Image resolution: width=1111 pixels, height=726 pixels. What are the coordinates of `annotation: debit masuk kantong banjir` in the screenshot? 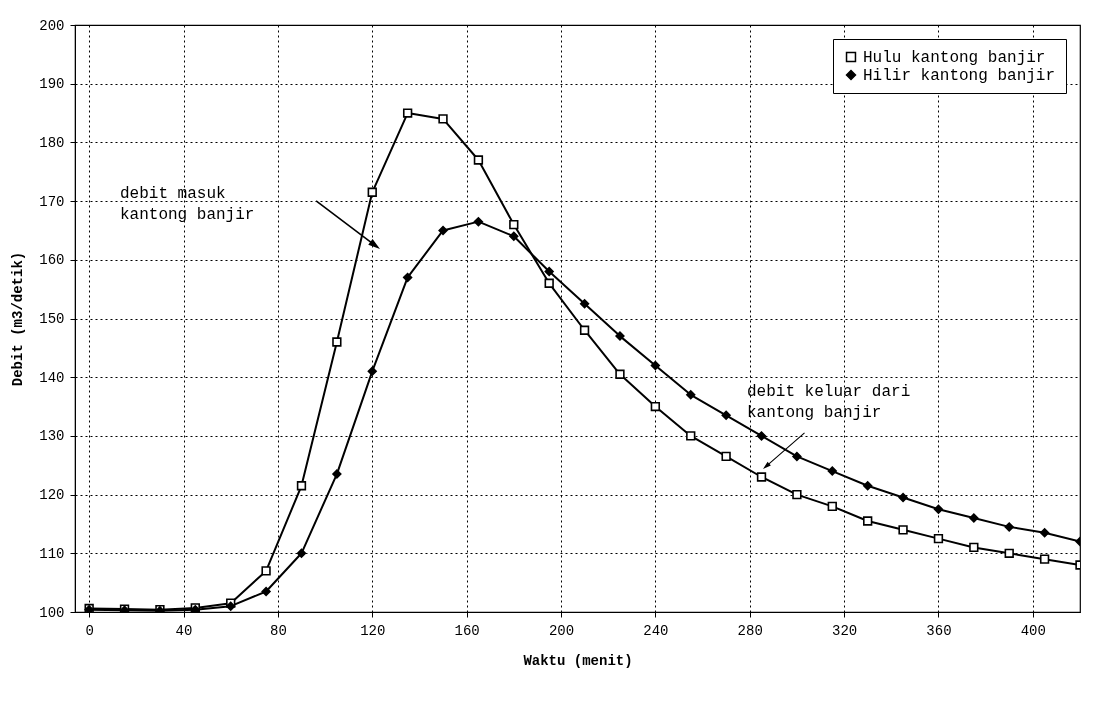 It's located at (187, 204).